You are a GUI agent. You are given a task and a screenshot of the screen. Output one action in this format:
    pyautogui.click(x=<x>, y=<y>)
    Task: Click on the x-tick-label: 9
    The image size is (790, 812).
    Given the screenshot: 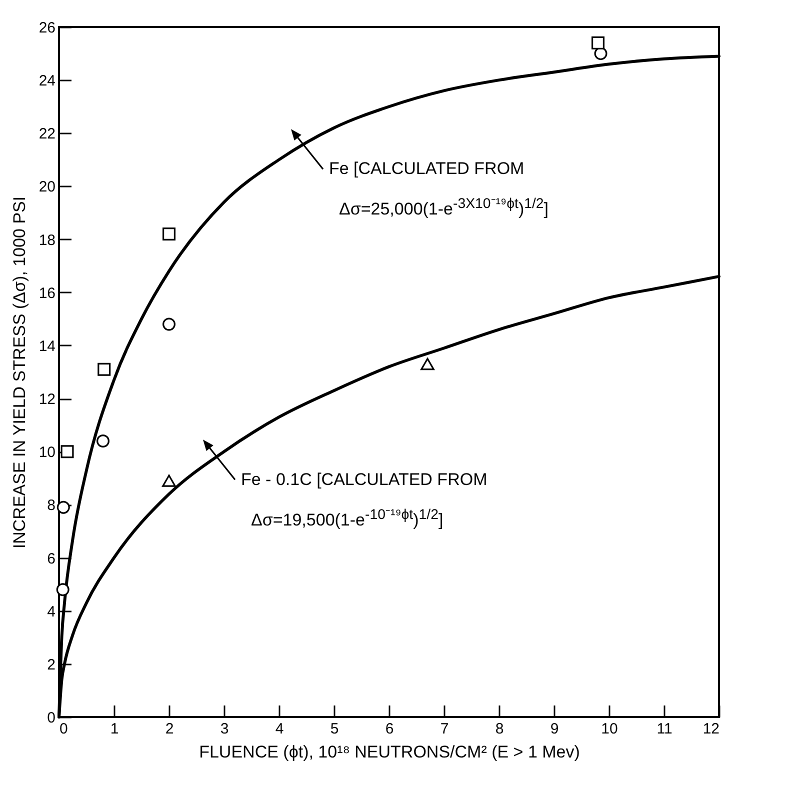 What is the action you would take?
    pyautogui.click(x=554, y=729)
    